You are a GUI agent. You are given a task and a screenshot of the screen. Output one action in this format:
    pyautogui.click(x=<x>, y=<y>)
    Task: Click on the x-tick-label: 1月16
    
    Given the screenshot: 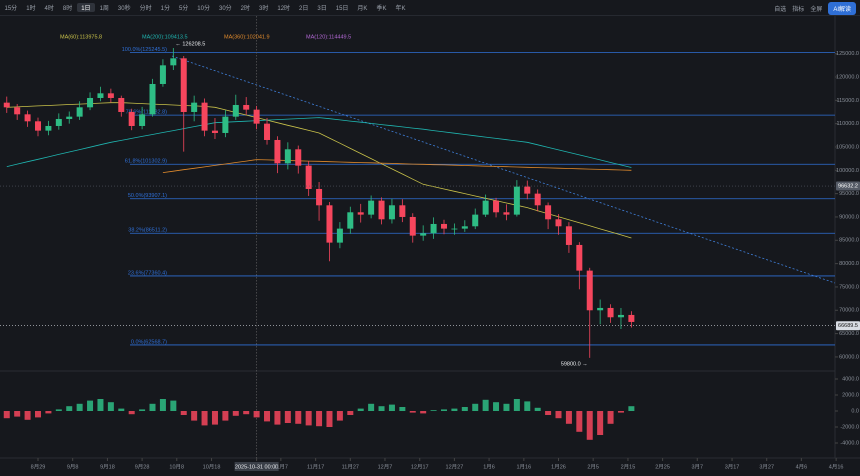 What is the action you would take?
    pyautogui.click(x=523, y=466)
    